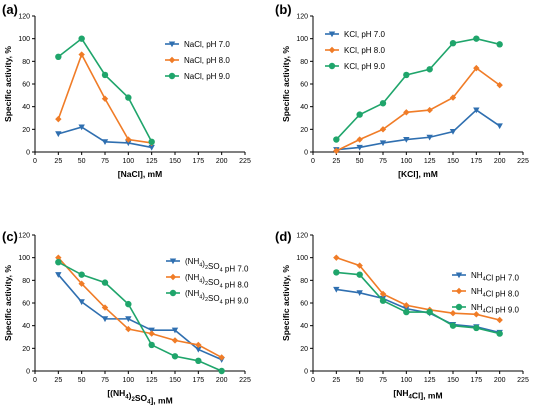 The height and width of the screenshot is (411, 550). What do you see at coordinates (105, 161) in the screenshot?
I see `x-tick-label: 75` at bounding box center [105, 161].